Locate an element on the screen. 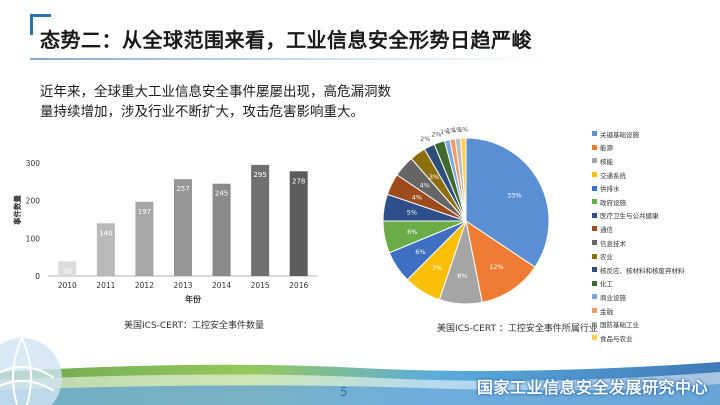 This screenshot has height=405, width=720. legend-item: 农业 is located at coordinates (652, 256).